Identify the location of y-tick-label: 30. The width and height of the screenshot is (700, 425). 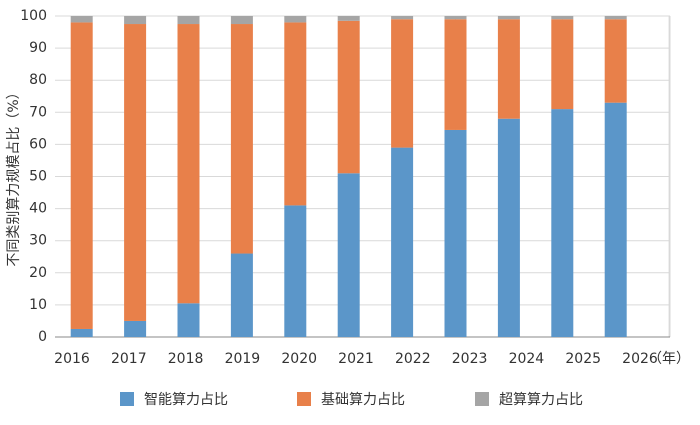
(38, 241).